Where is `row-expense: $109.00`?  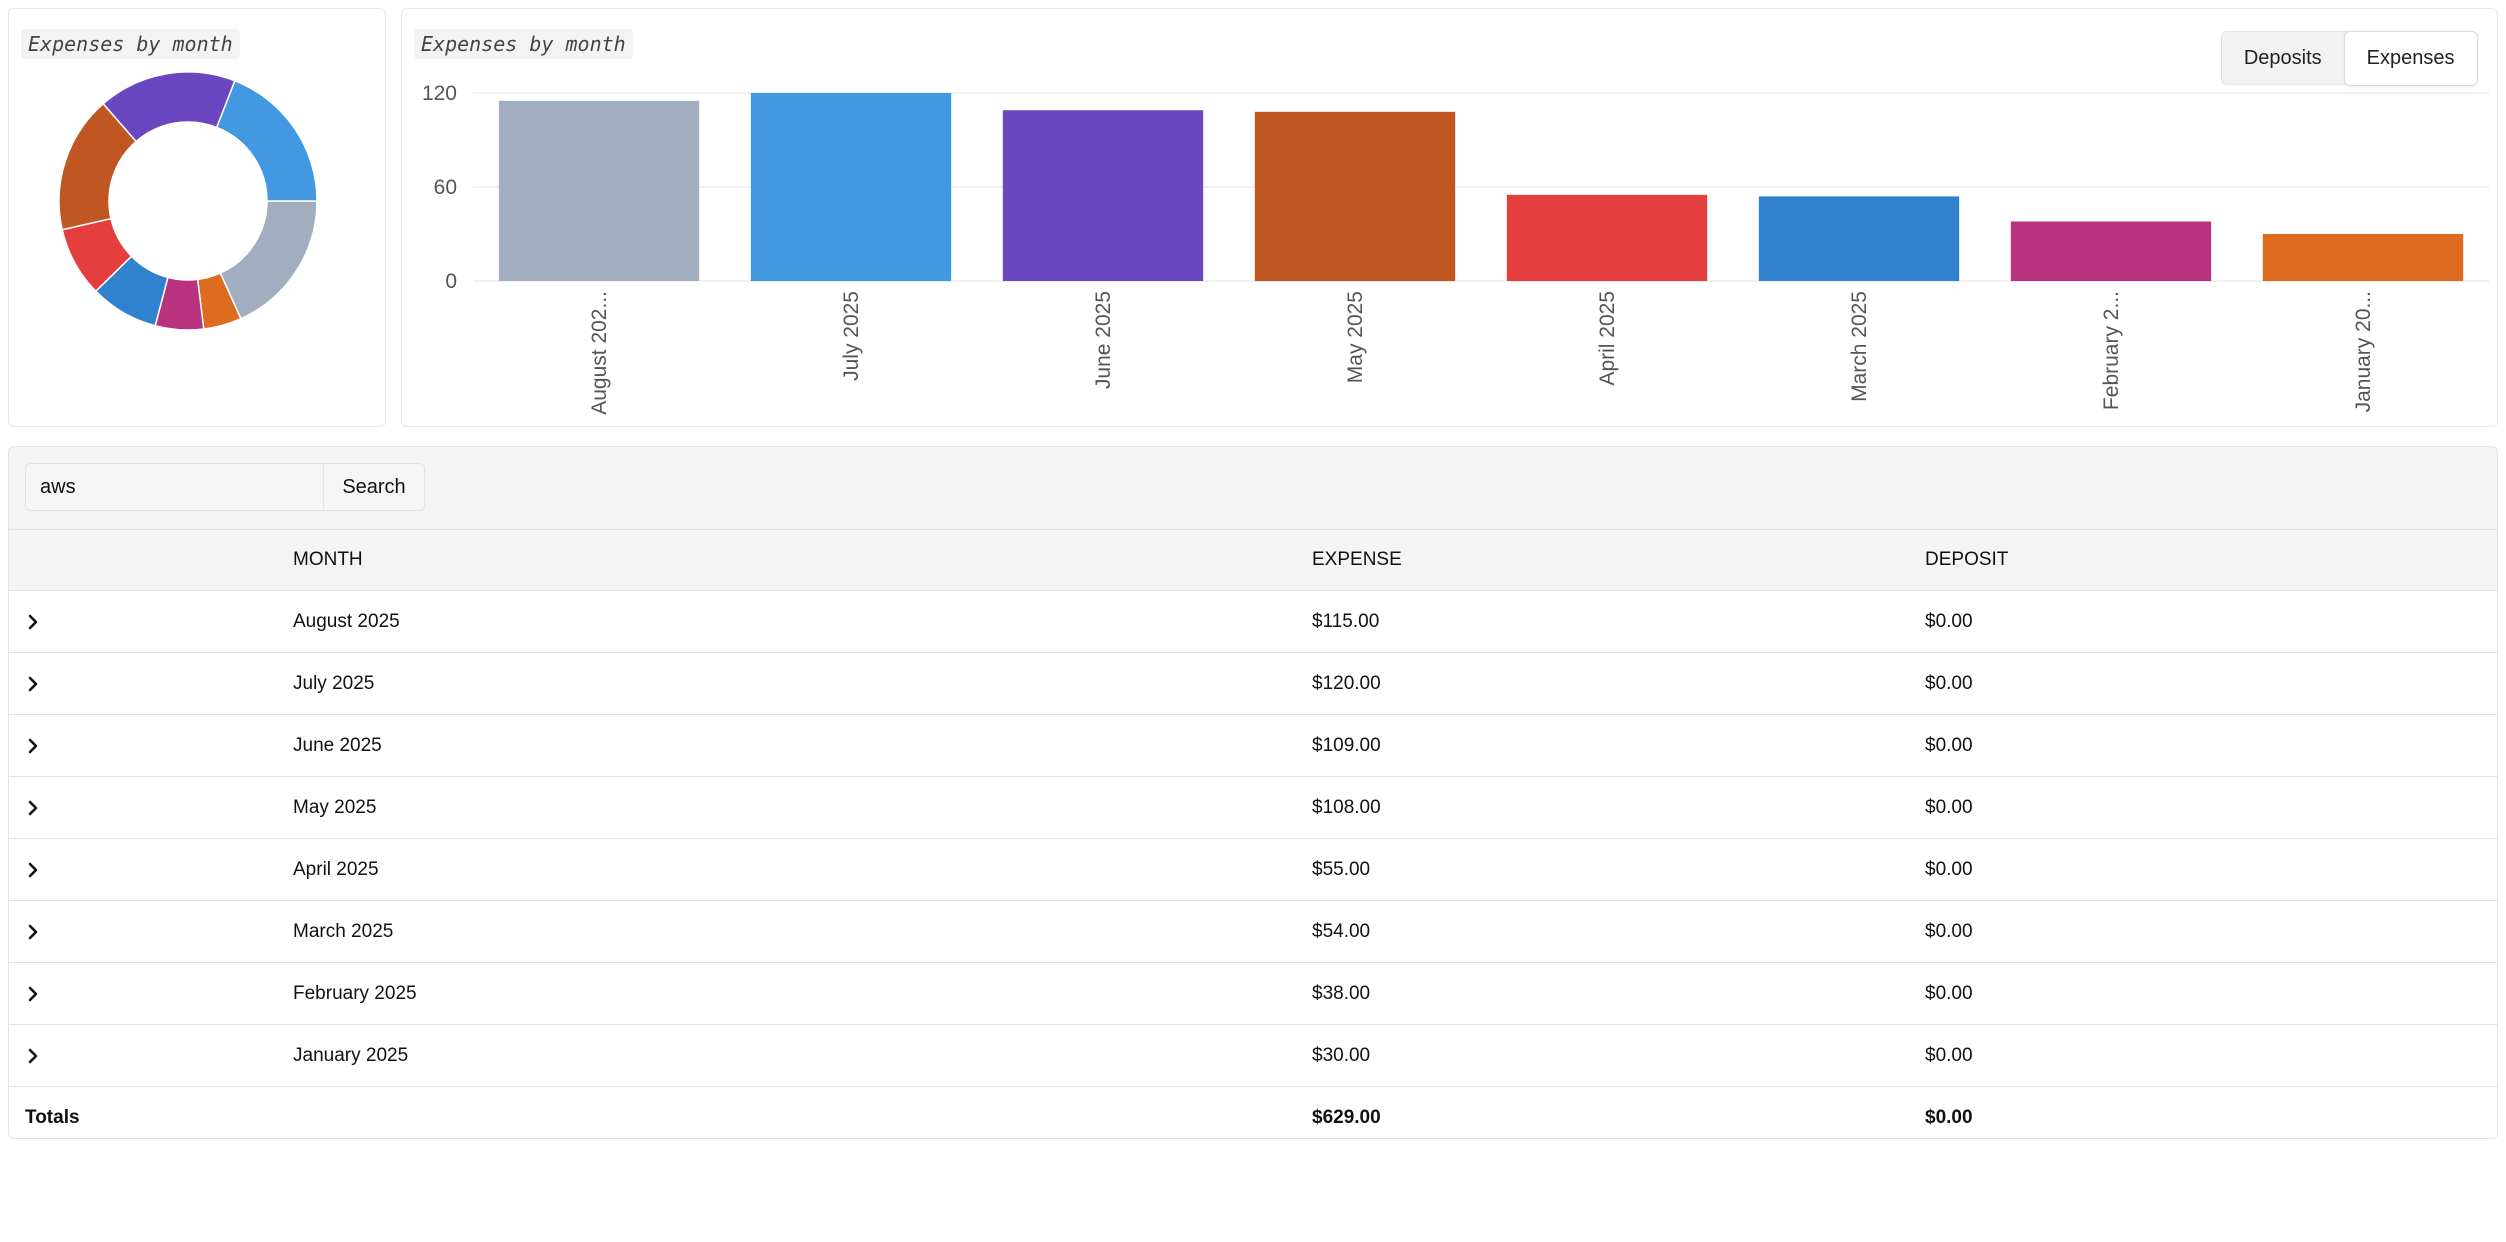
row-expense: $109.00 is located at coordinates (1346, 745).